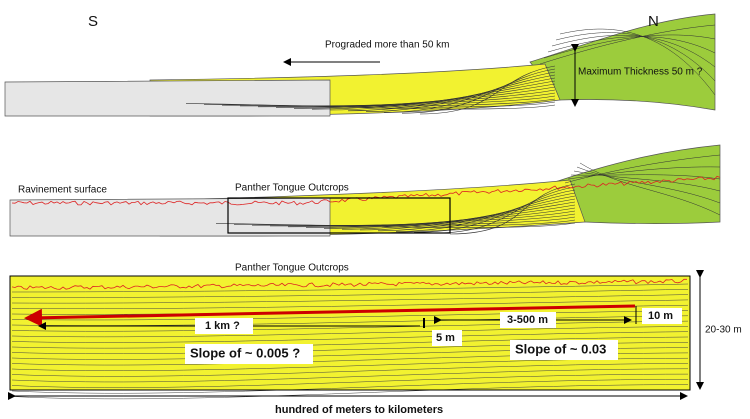 This screenshot has height=419, width=750. What do you see at coordinates (62, 190) in the screenshot?
I see `ravinement-label: Ravinement surface` at bounding box center [62, 190].